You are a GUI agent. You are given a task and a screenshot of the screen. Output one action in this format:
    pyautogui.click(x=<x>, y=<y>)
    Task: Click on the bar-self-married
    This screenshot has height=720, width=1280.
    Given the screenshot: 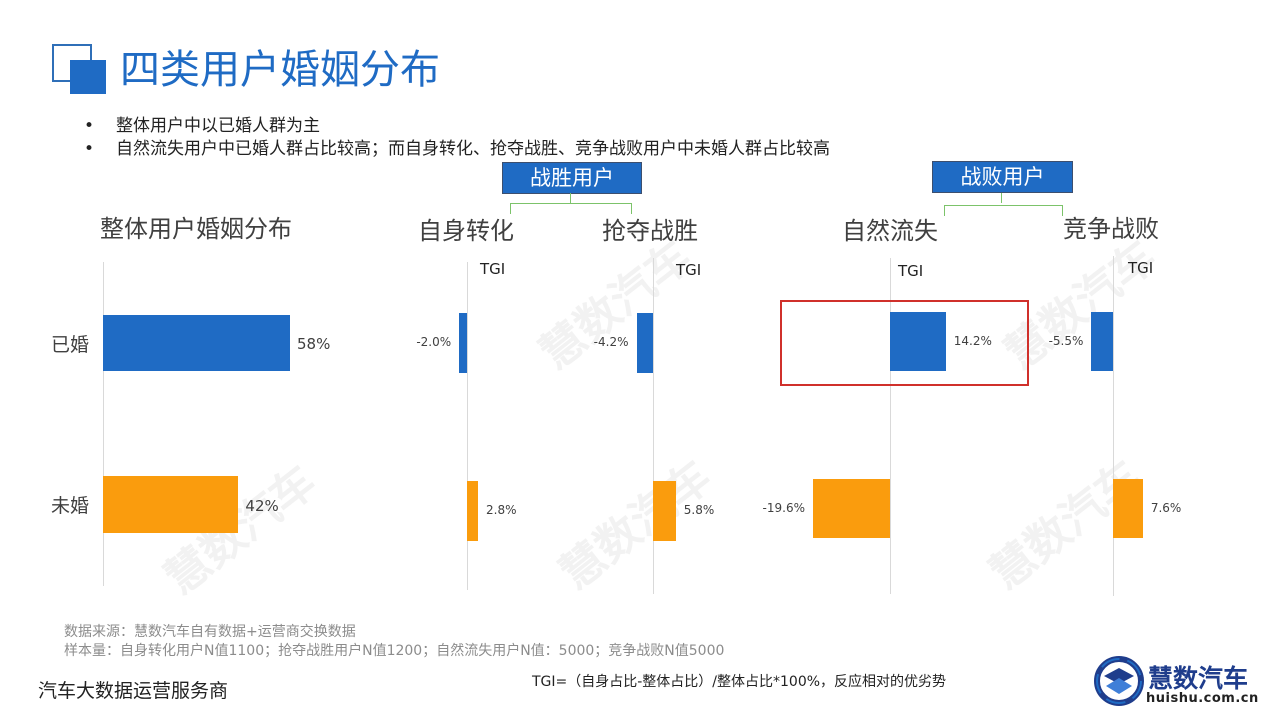 What is the action you would take?
    pyautogui.click(x=463, y=343)
    